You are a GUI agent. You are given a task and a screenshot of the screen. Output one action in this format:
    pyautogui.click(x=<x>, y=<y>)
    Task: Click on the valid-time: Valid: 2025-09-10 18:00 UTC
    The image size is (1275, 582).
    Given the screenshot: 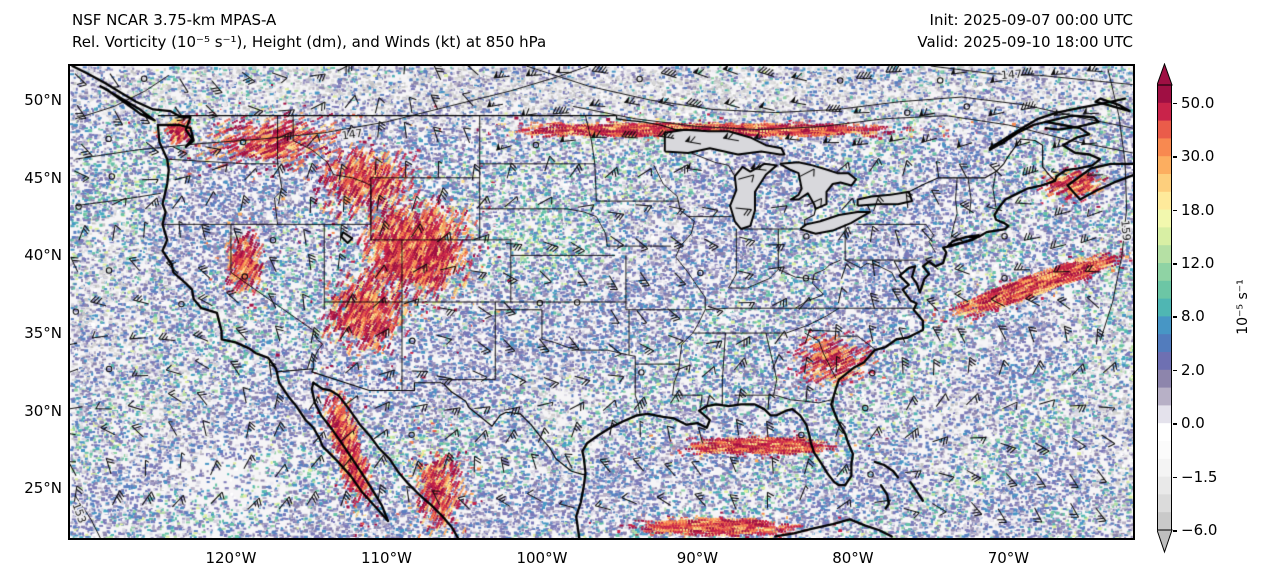 What is the action you would take?
    pyautogui.click(x=1025, y=42)
    